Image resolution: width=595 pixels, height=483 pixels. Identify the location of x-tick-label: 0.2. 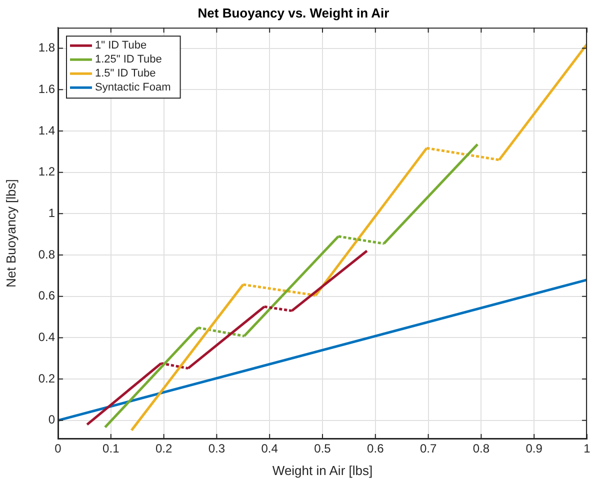
(163, 449).